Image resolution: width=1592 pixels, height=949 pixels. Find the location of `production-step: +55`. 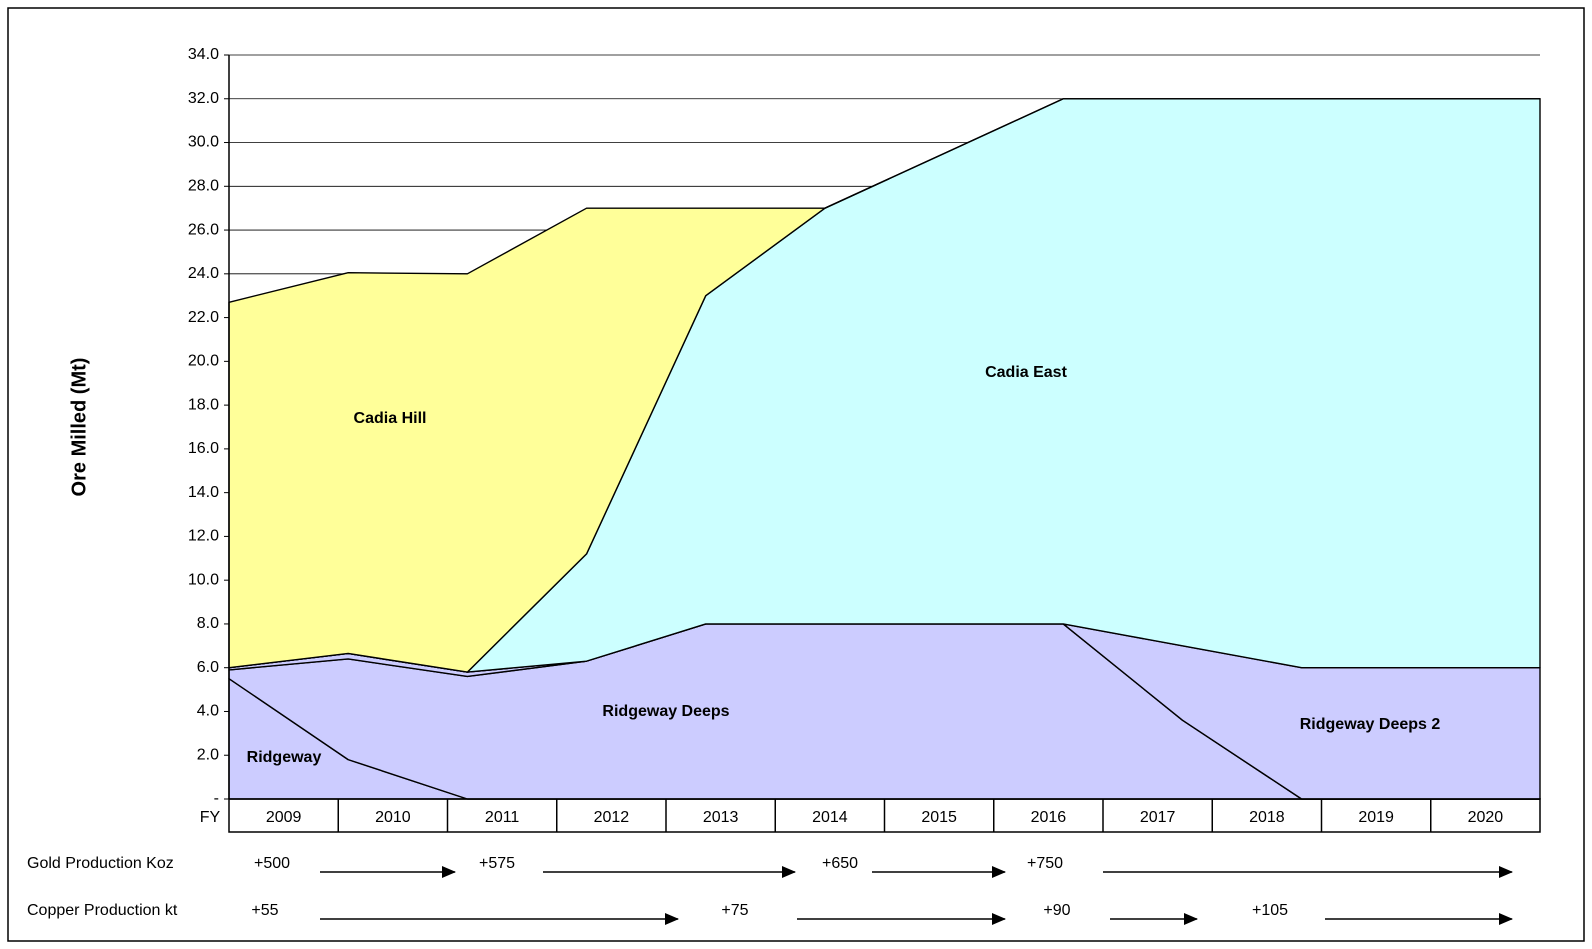

production-step: +55 is located at coordinates (264, 910).